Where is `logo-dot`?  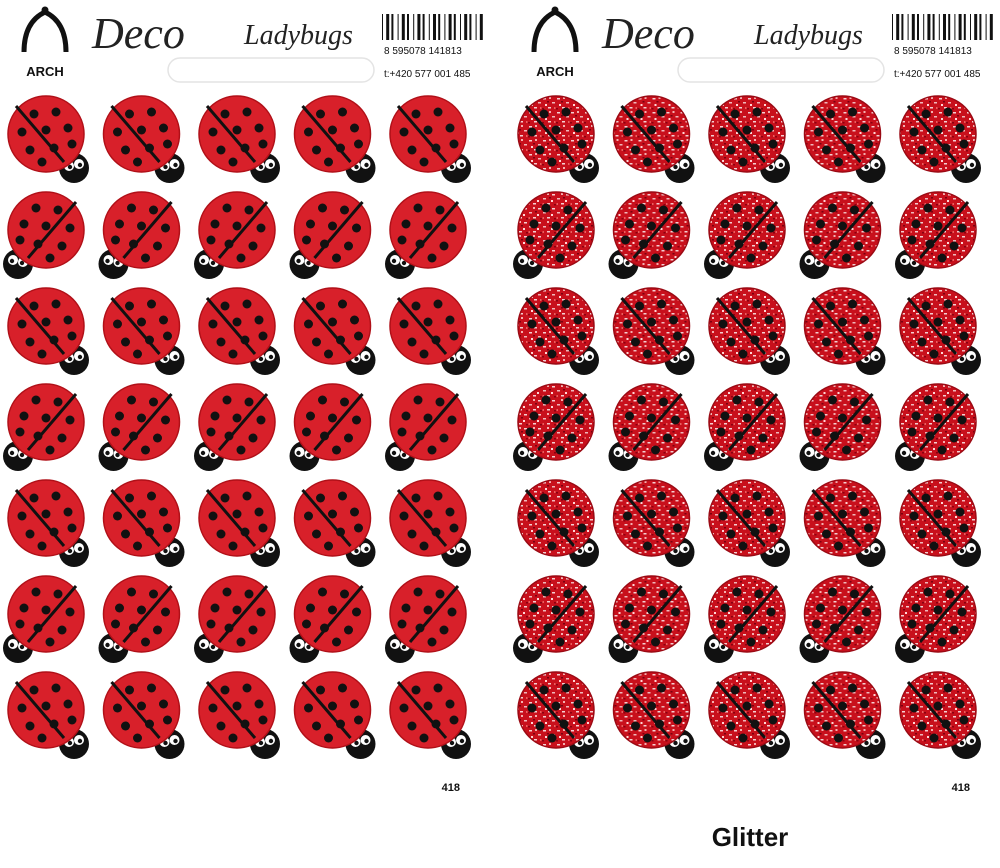
logo-dot is located at coordinates (45, 10).